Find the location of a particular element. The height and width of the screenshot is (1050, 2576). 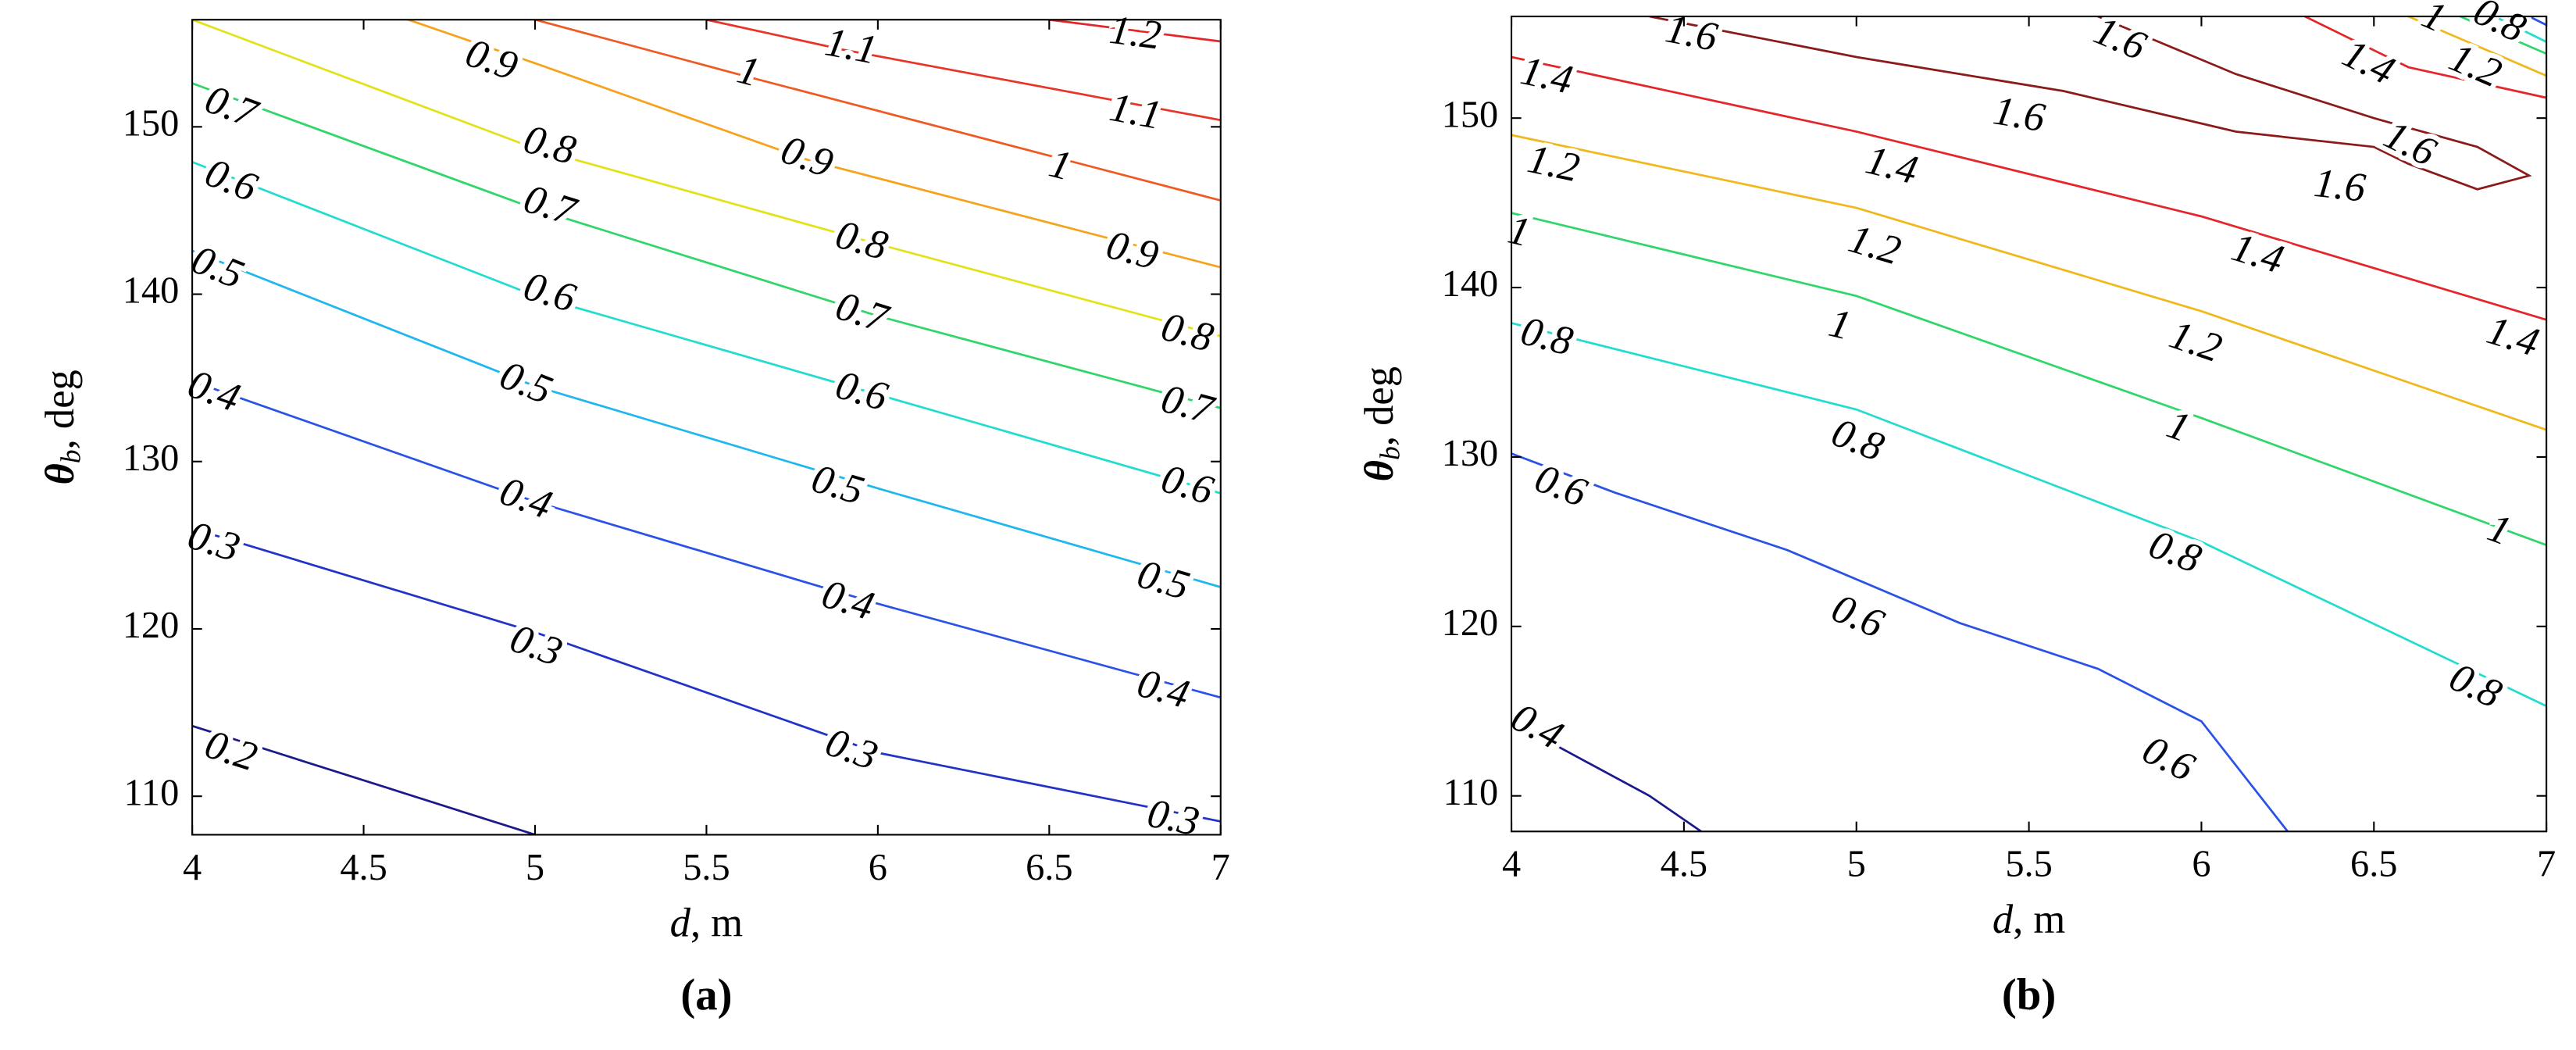

y-tick-label: 130 is located at coordinates (1470, 453).